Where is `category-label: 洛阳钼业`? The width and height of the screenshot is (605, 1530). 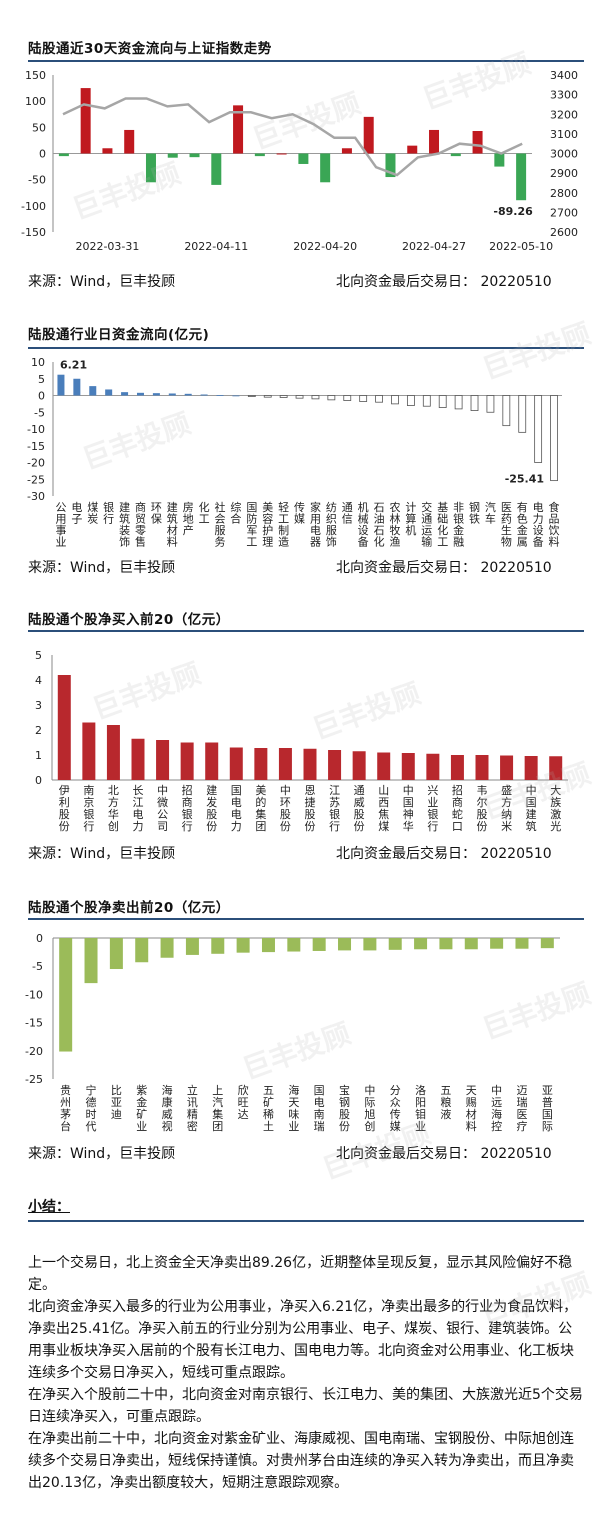 category-label: 洛阳钼业 is located at coordinates (420, 1108).